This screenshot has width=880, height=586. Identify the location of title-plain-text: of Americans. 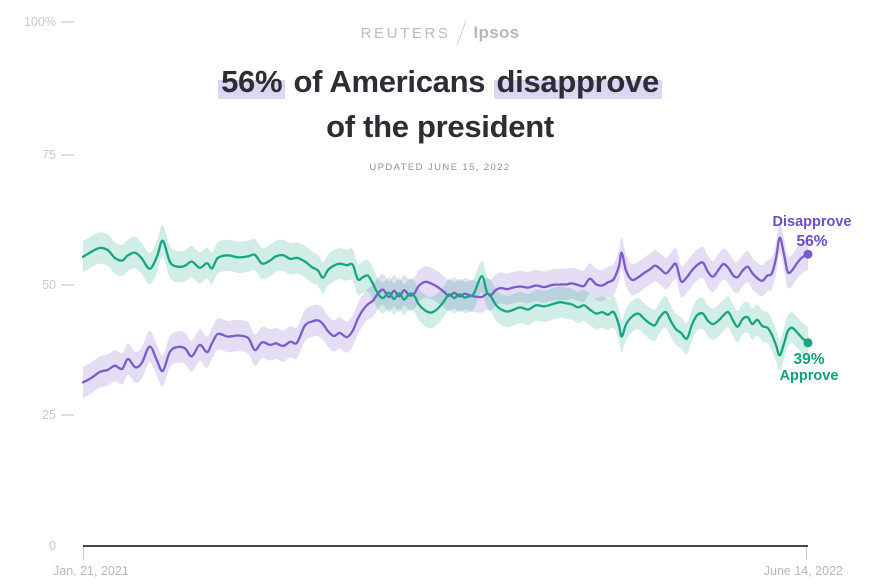
(389, 81).